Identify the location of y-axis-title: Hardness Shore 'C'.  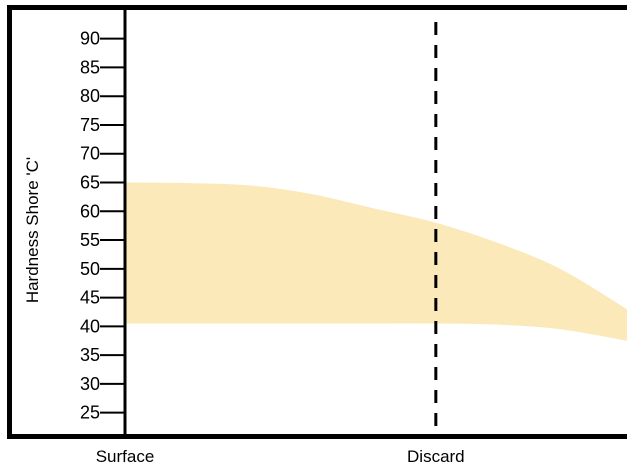
(32, 230).